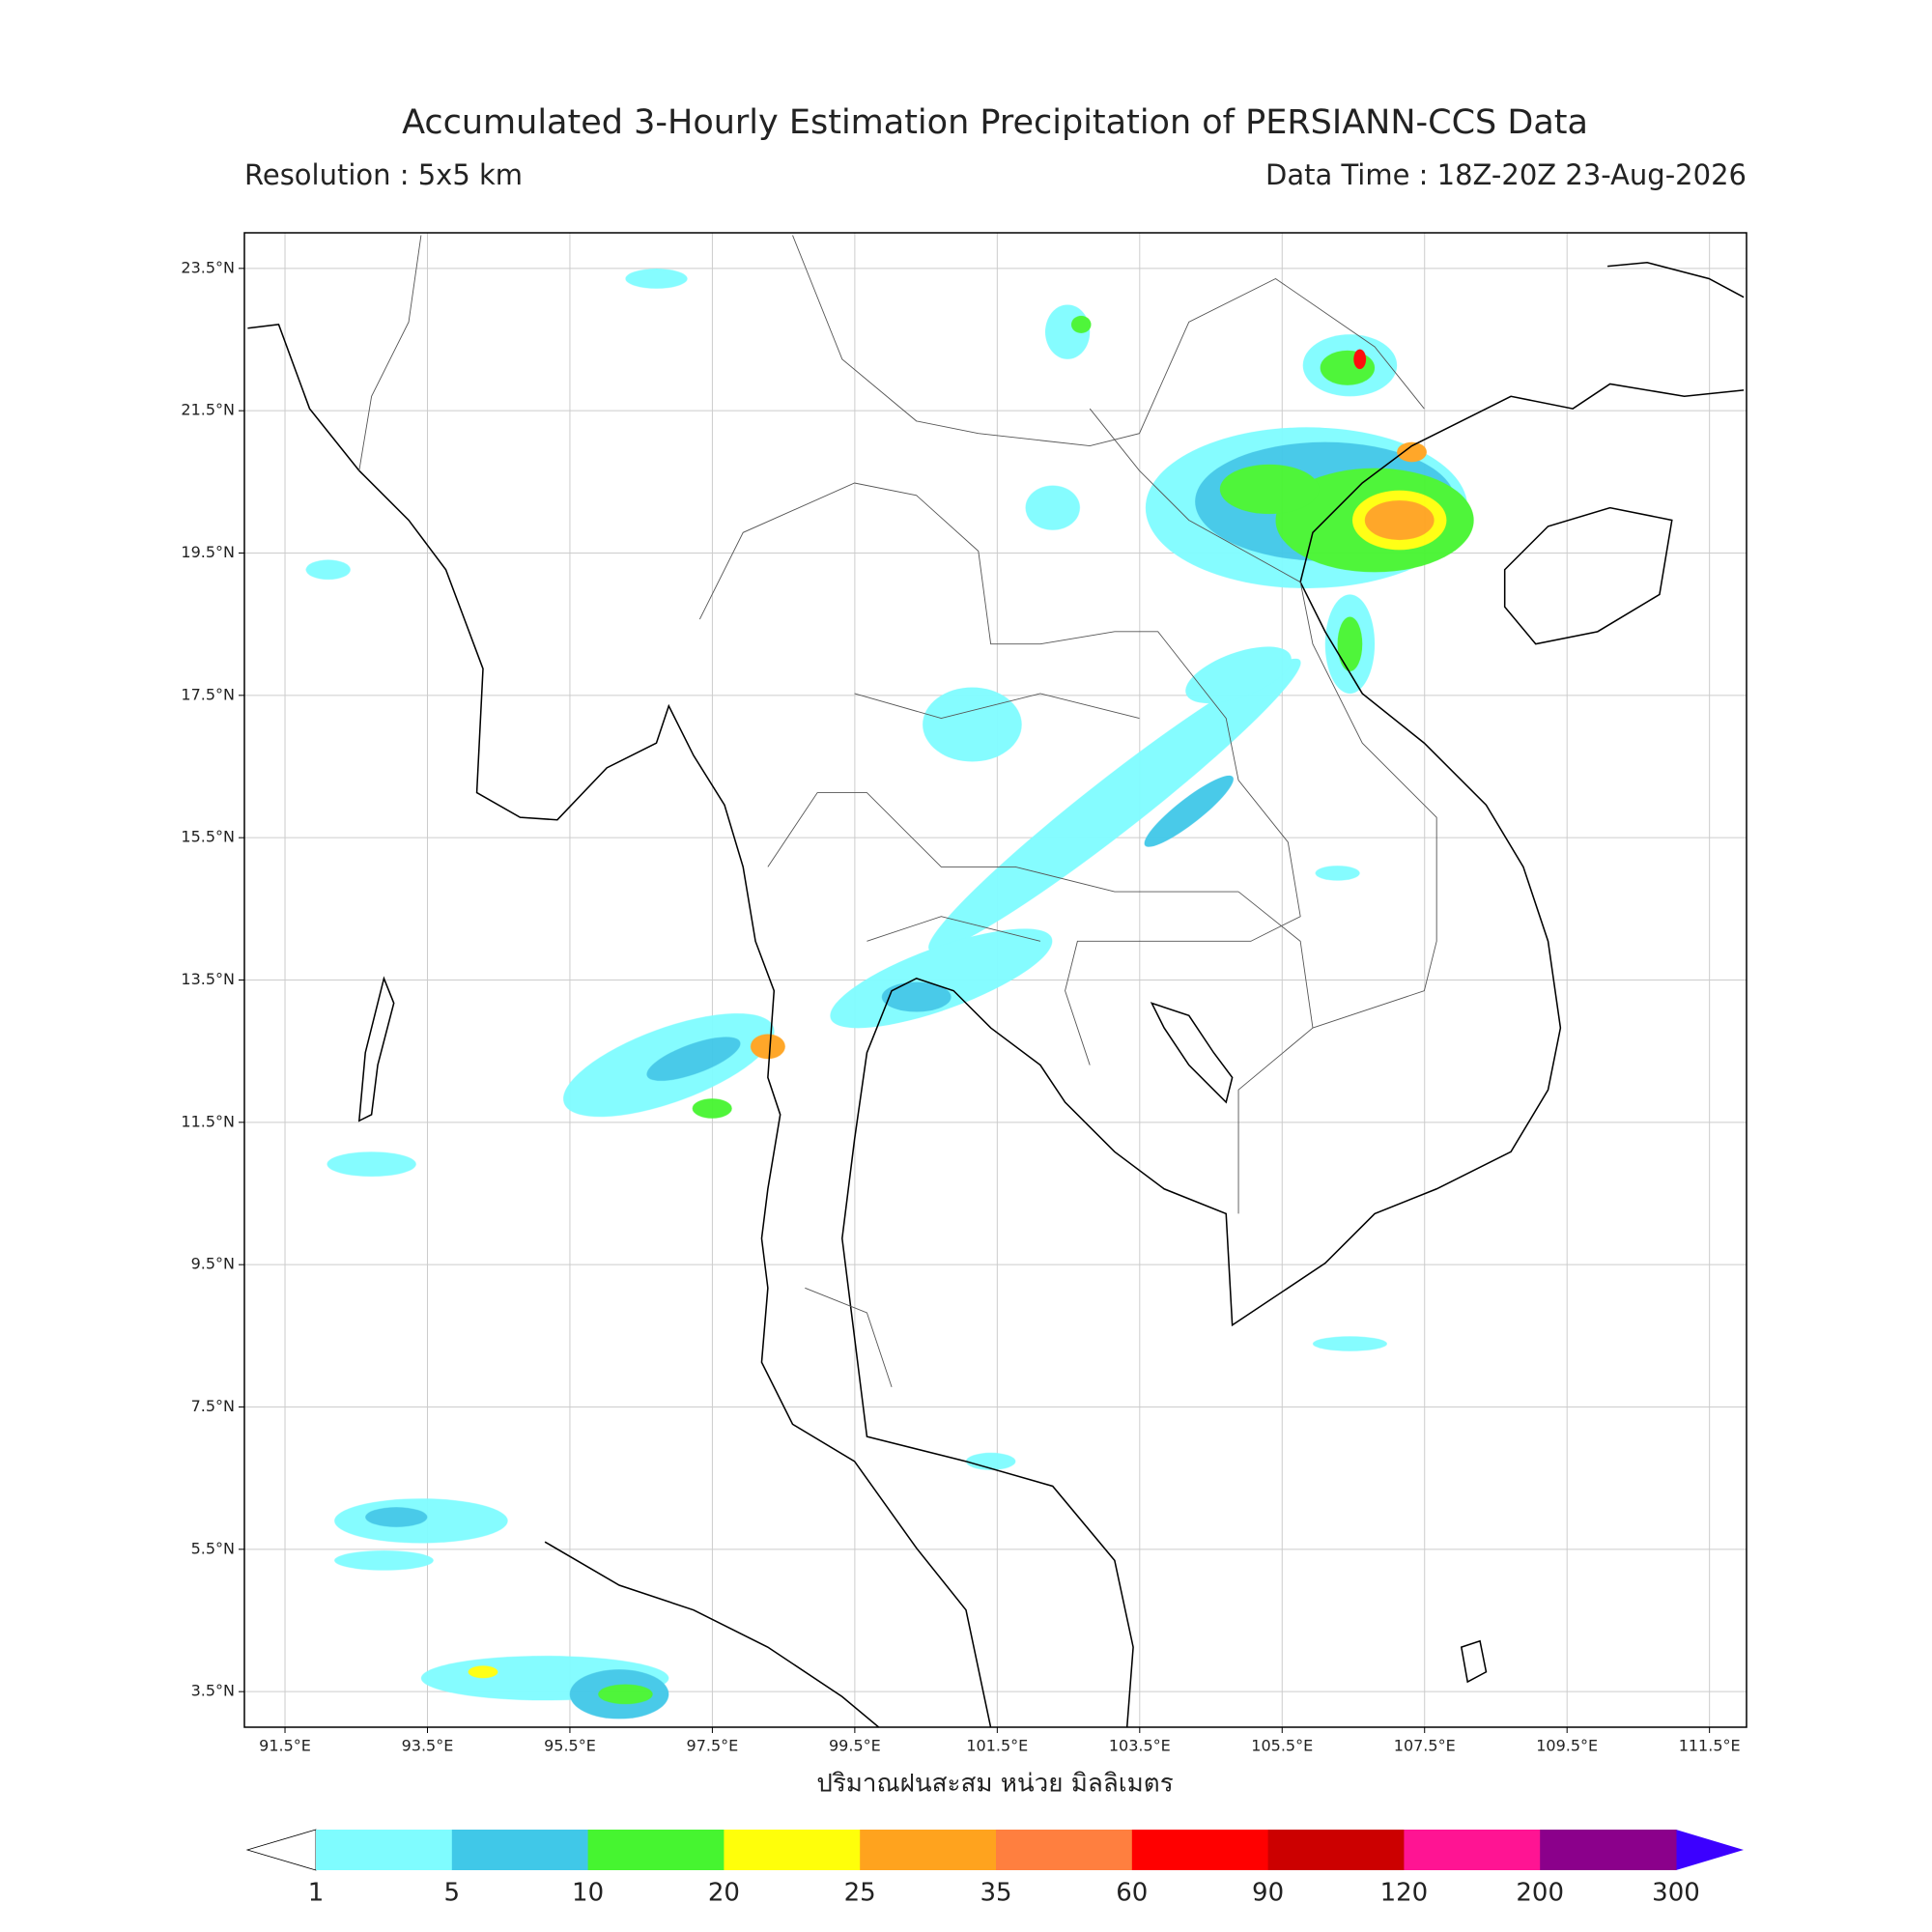 This screenshot has height=1932, width=1932. Describe the element at coordinates (1710, 1746) in the screenshot. I see `x-tick-label: 111.5°E` at that location.